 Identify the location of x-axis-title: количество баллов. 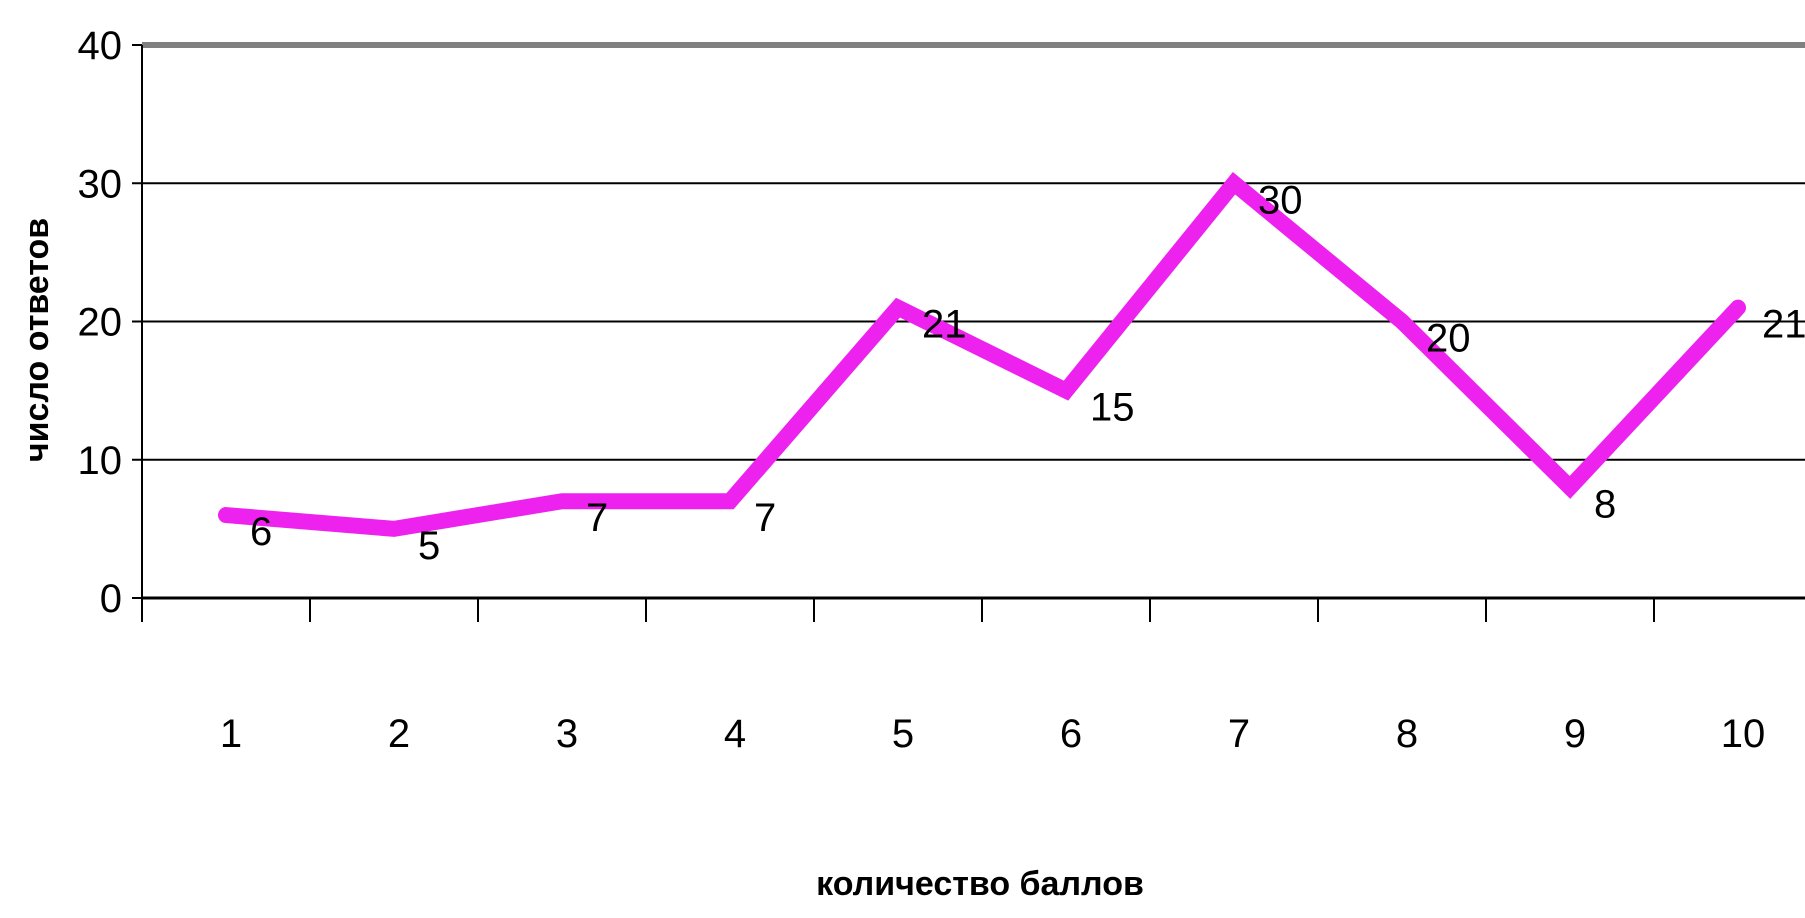
(980, 884).